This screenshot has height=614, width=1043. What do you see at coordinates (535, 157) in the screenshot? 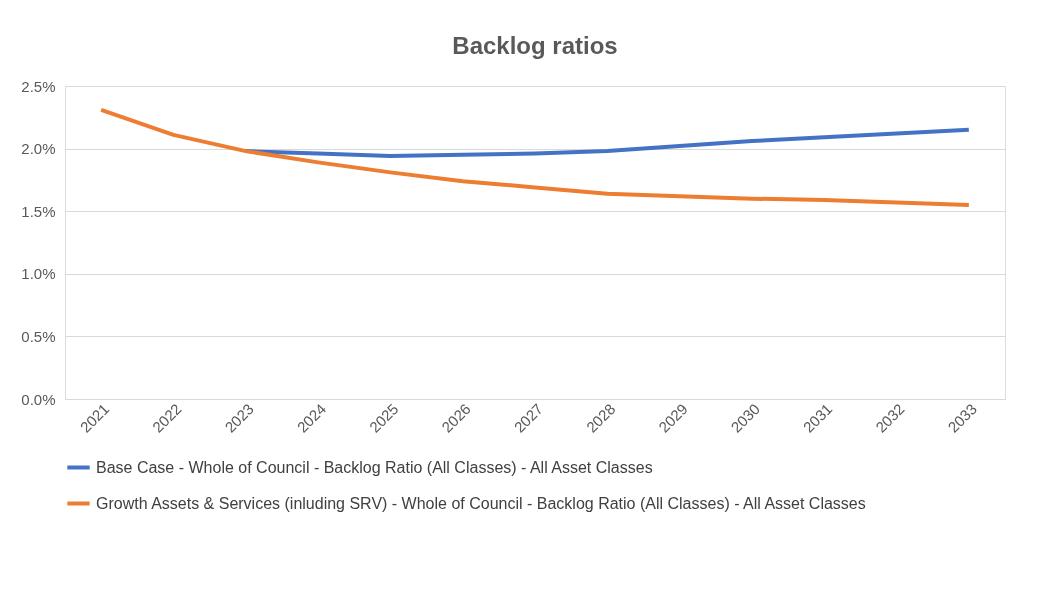
I see `line-series` at bounding box center [535, 157].